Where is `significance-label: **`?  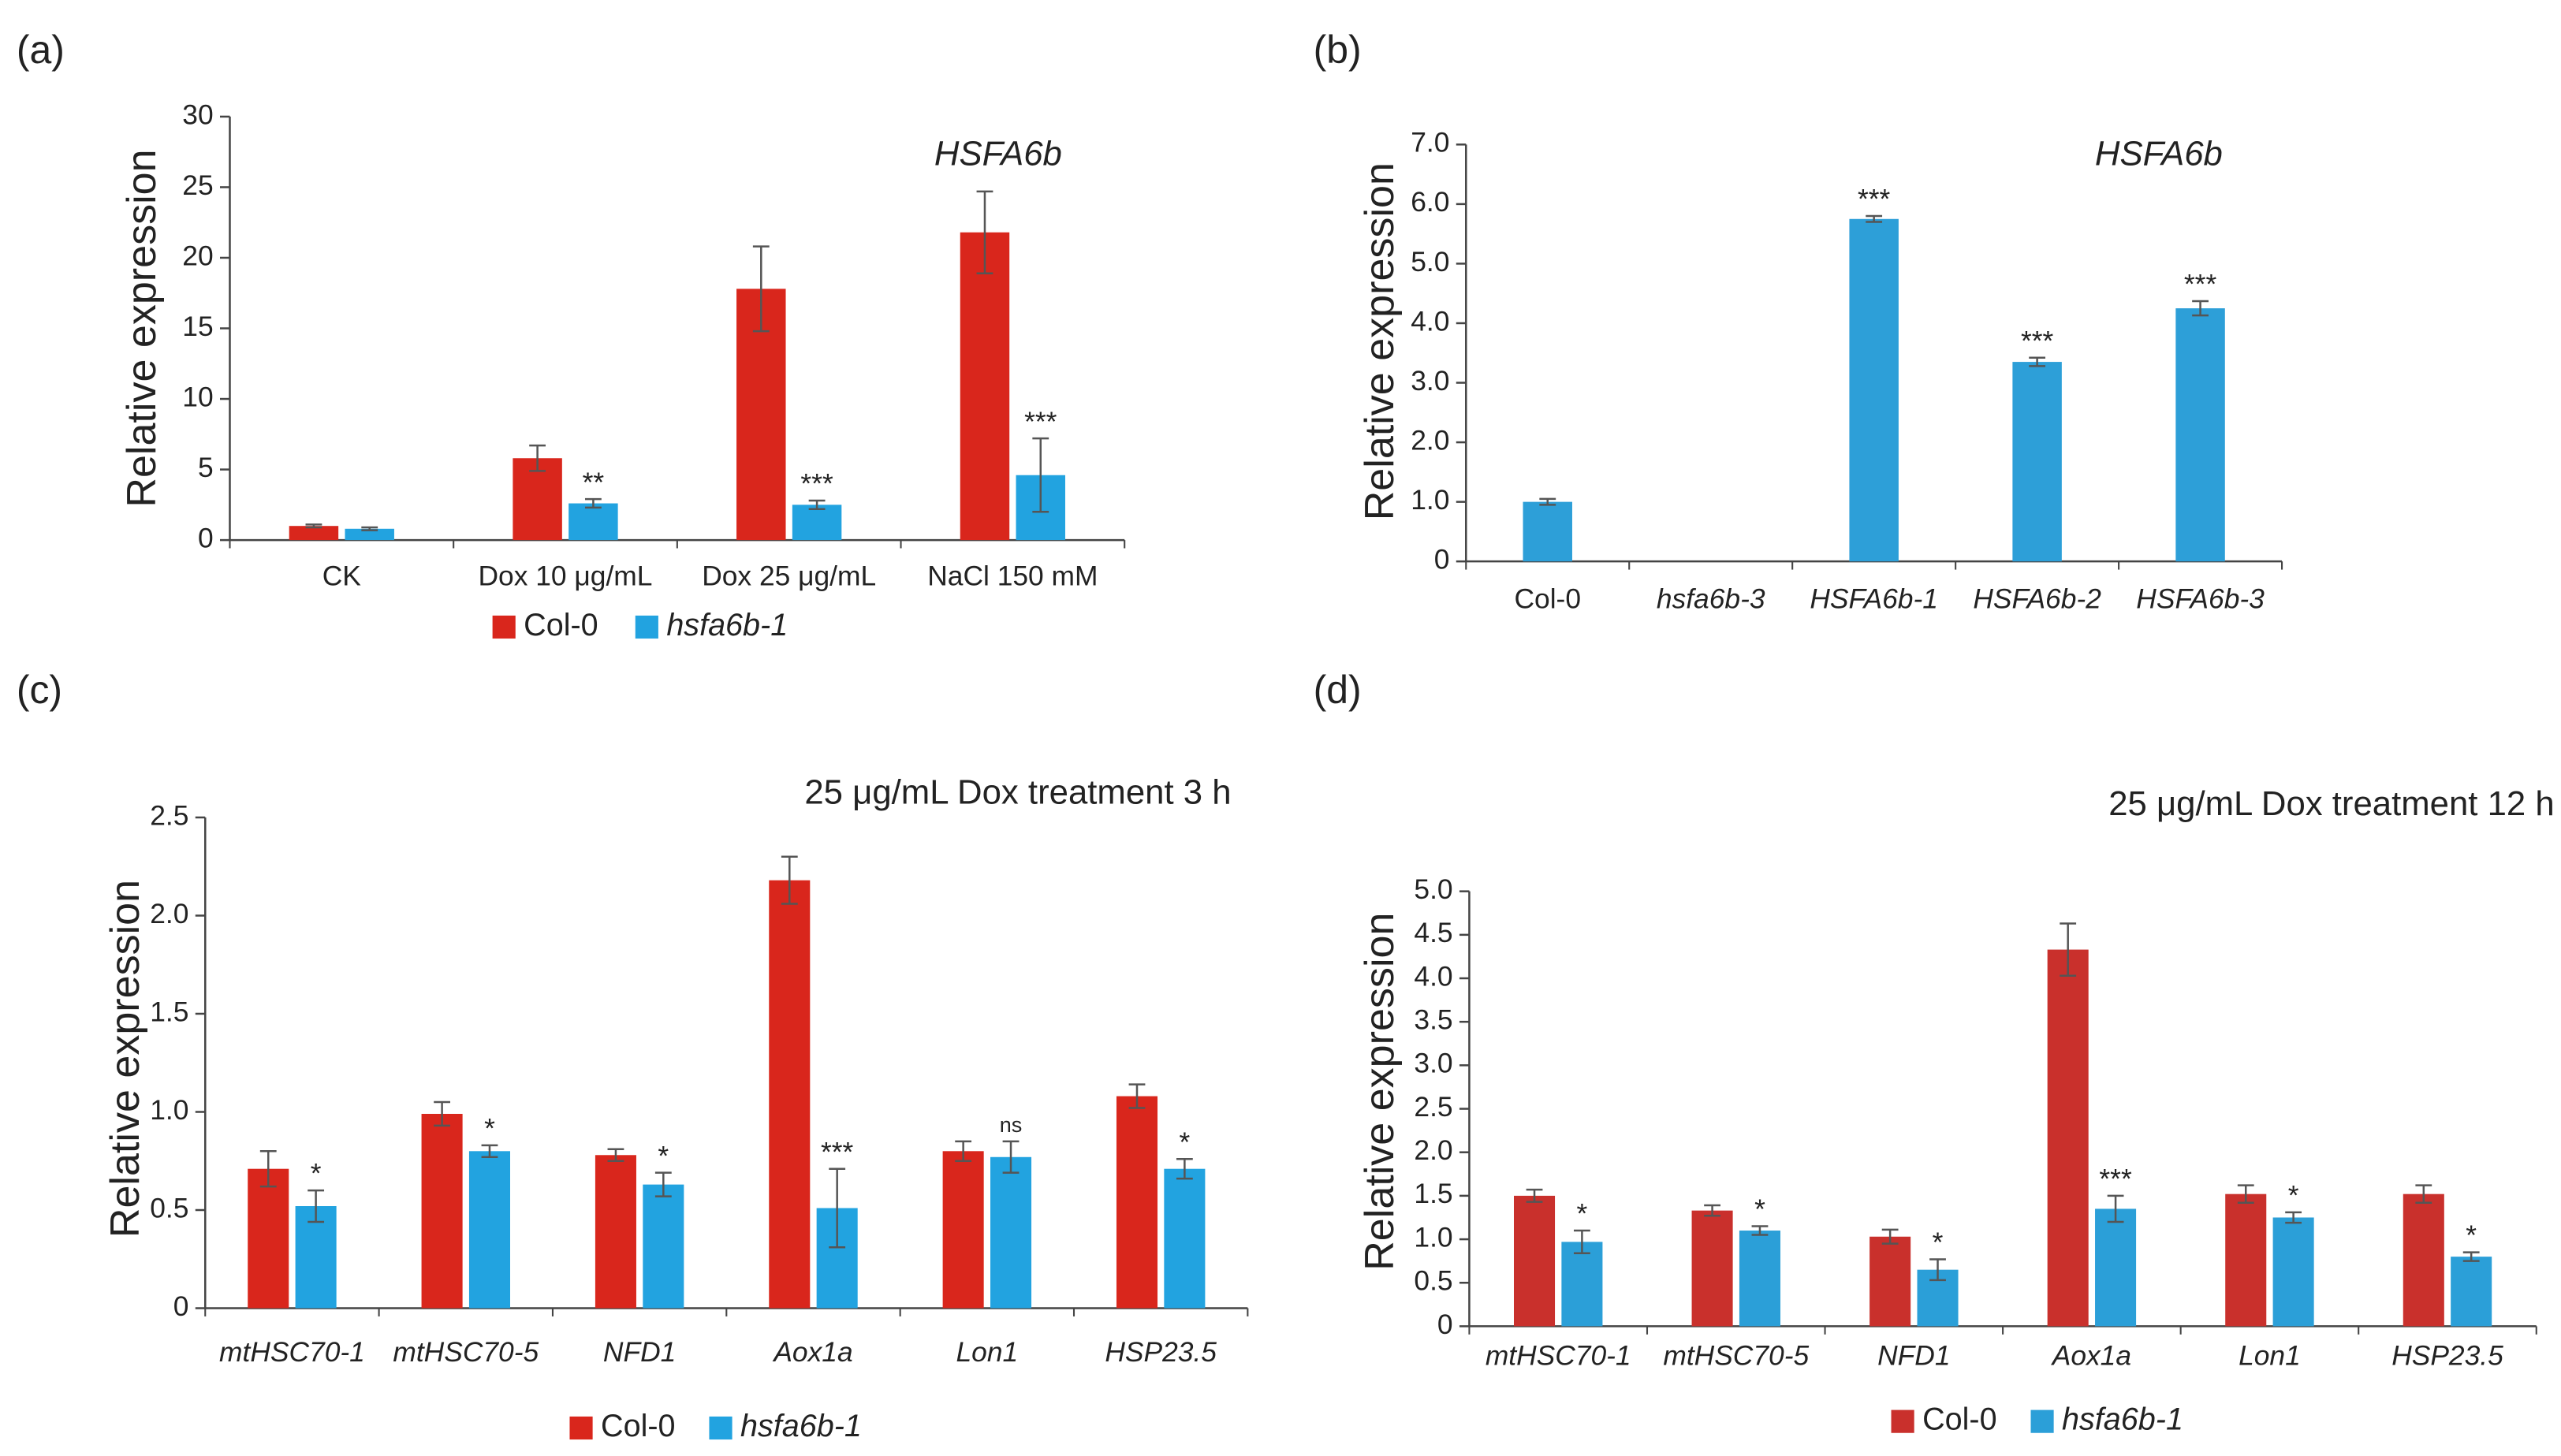 significance-label: ** is located at coordinates (594, 482).